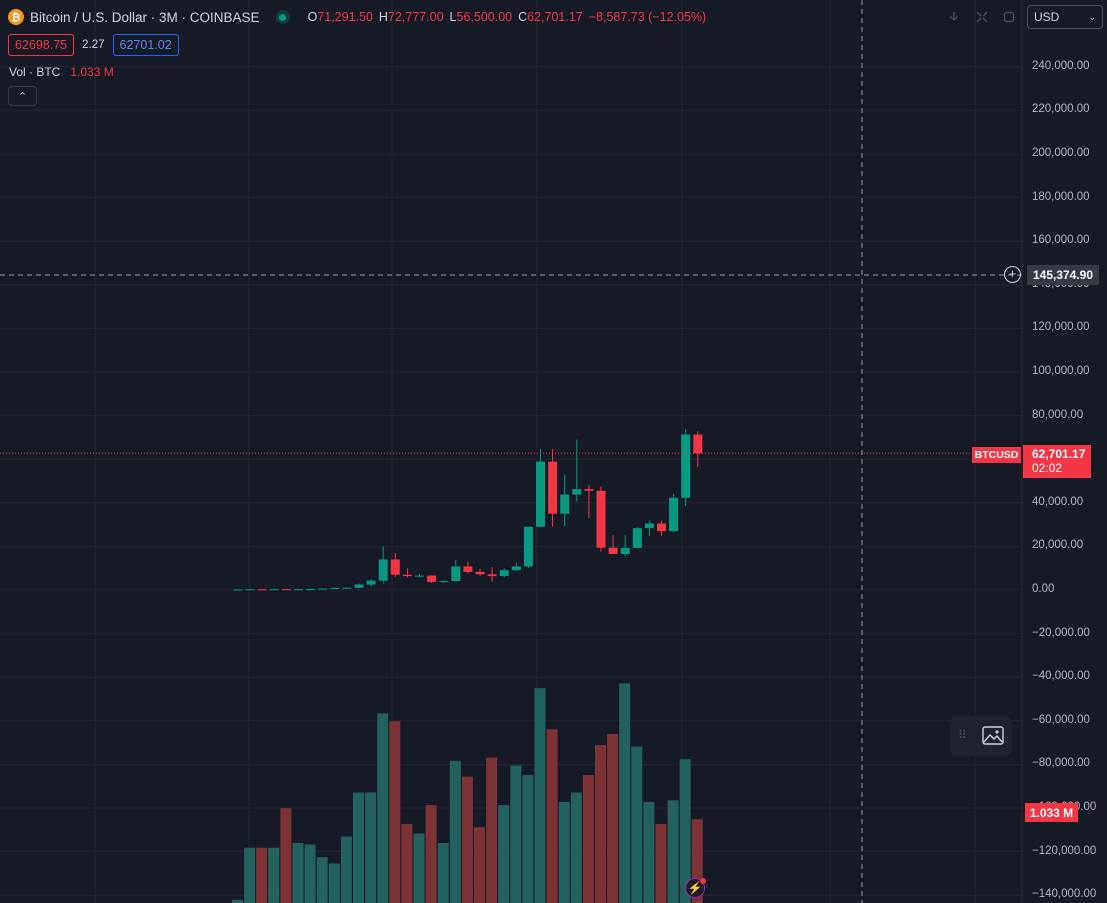  Describe the element at coordinates (145, 45) in the screenshot. I see `buy-price-button: 62701.02` at that location.